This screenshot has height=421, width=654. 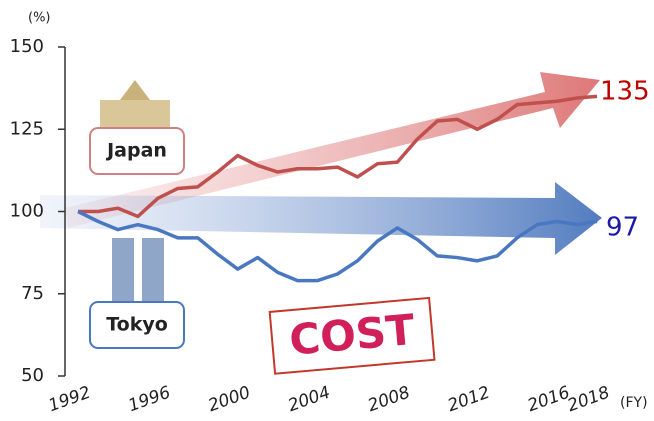 I want to click on y-tick-label: 75, so click(x=32, y=293).